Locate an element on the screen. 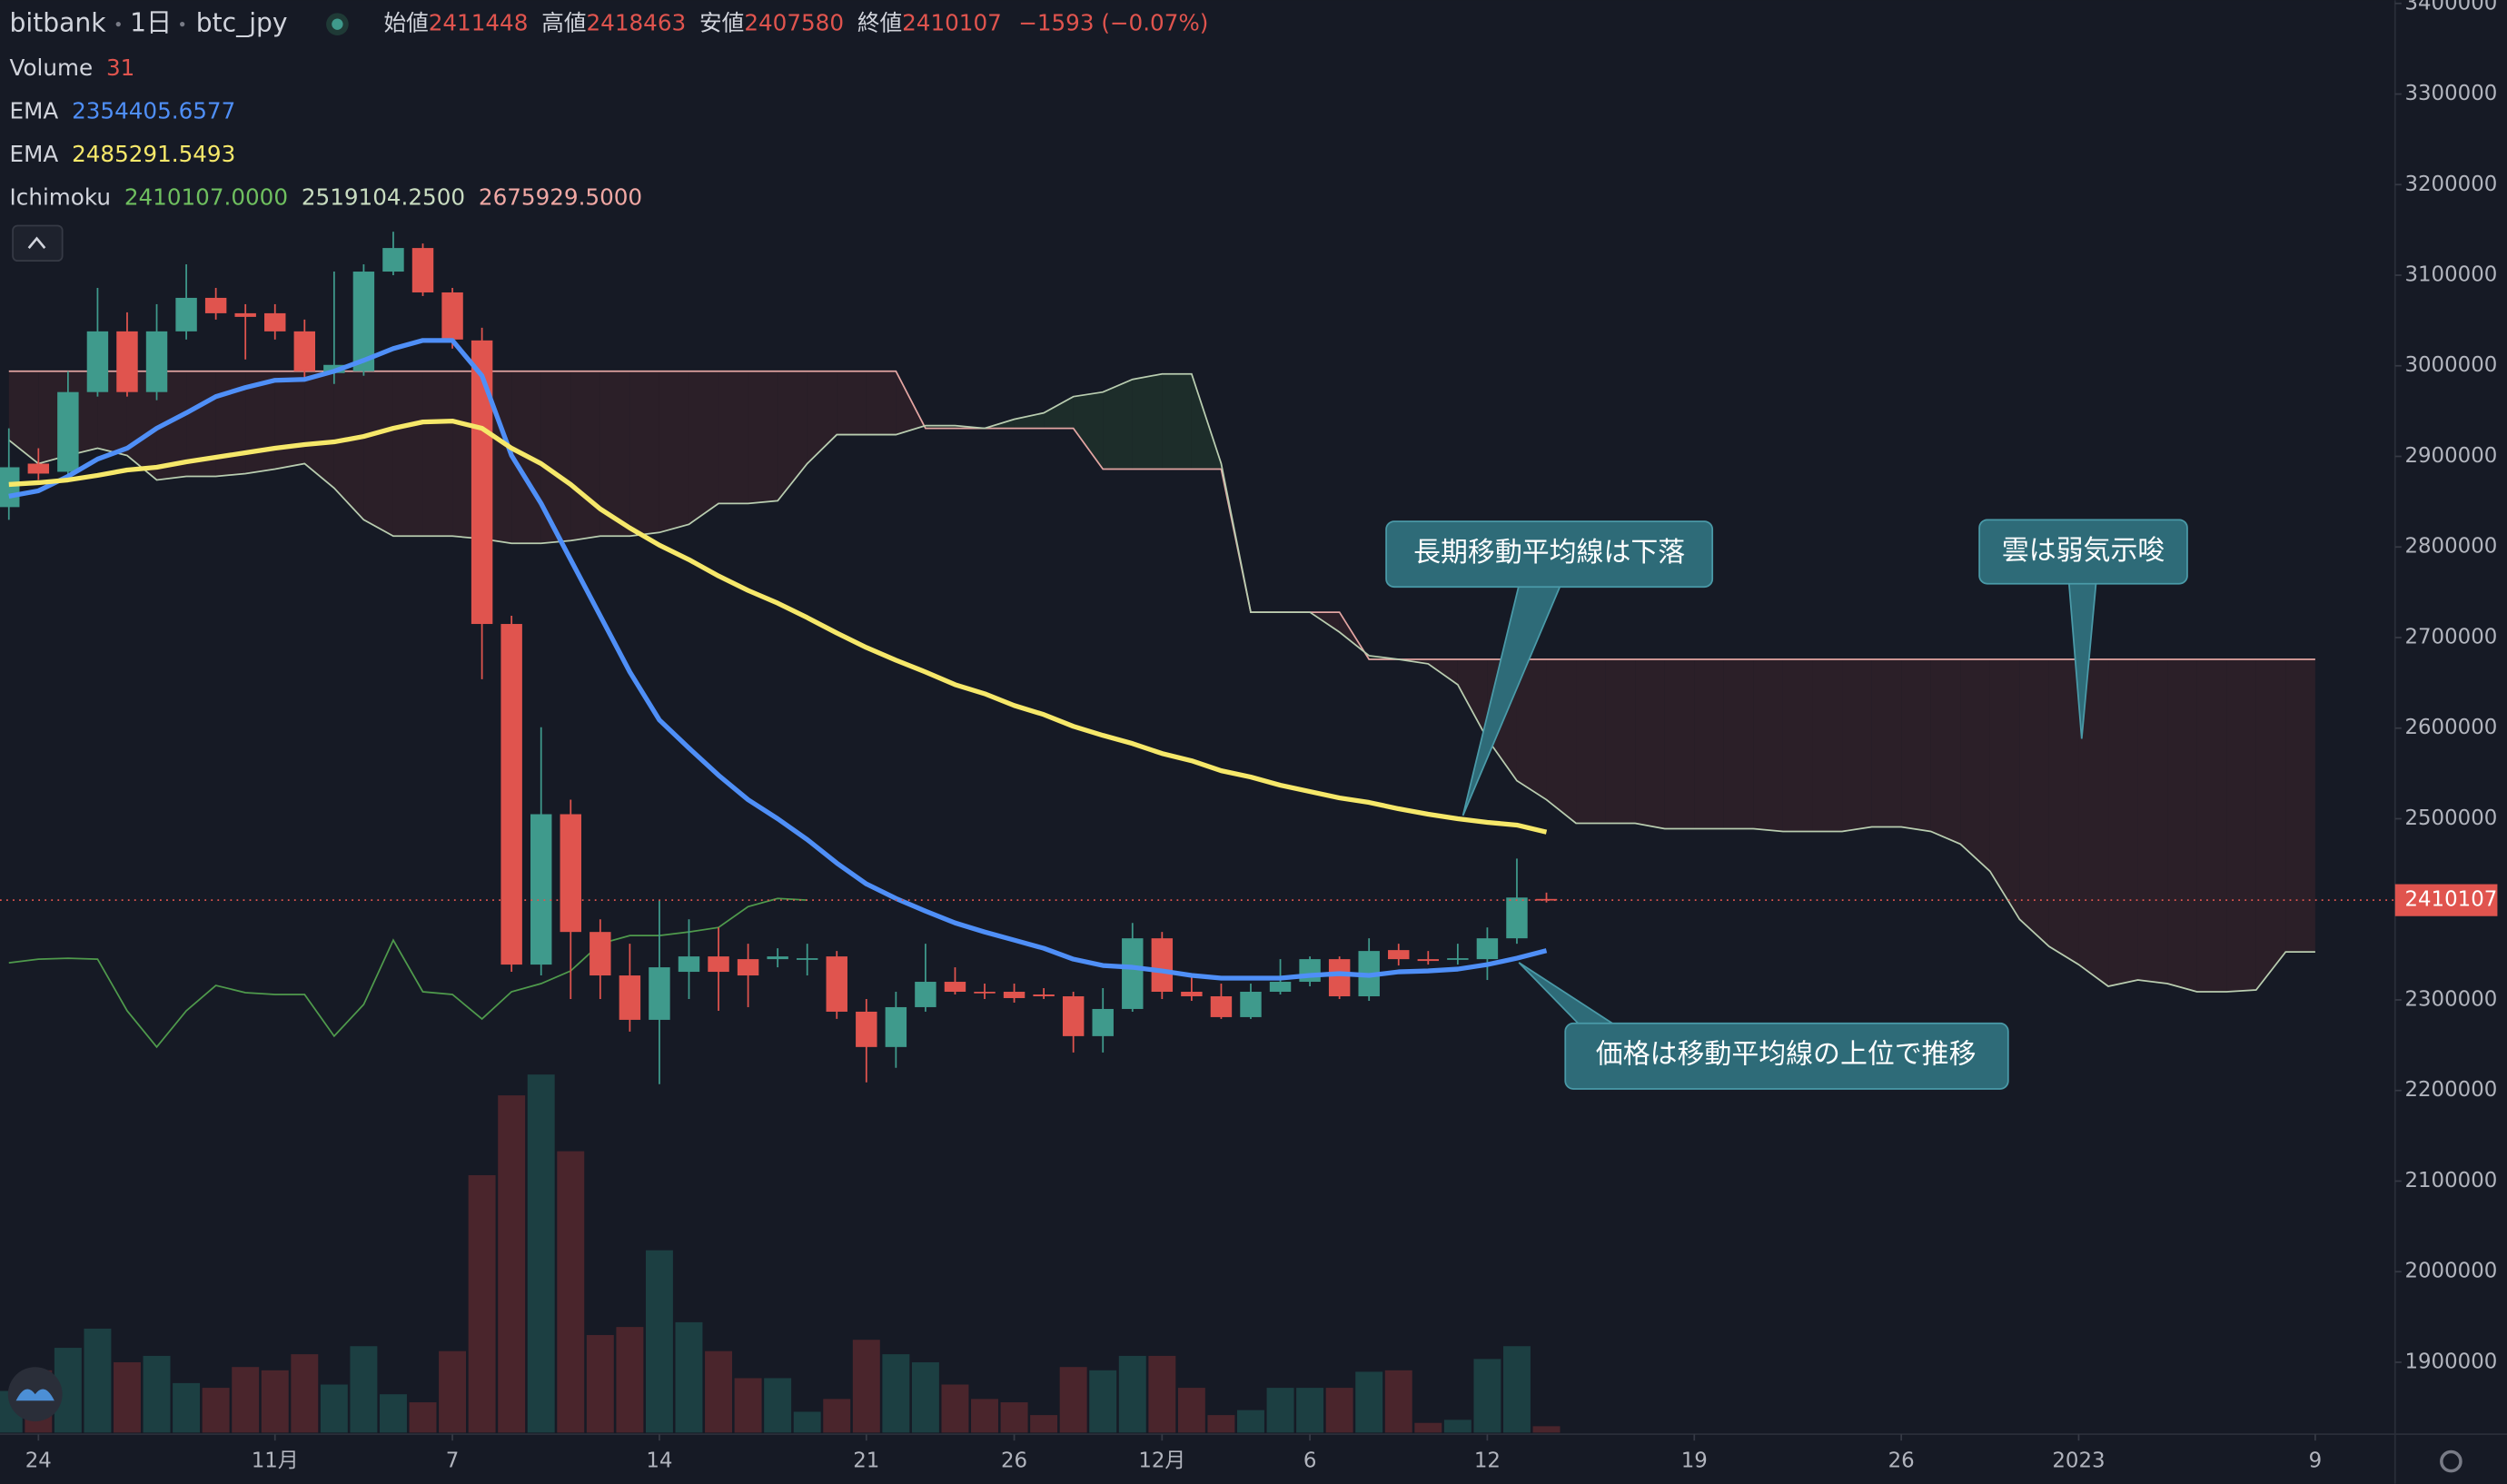  high-value: 2418463 is located at coordinates (637, 23).